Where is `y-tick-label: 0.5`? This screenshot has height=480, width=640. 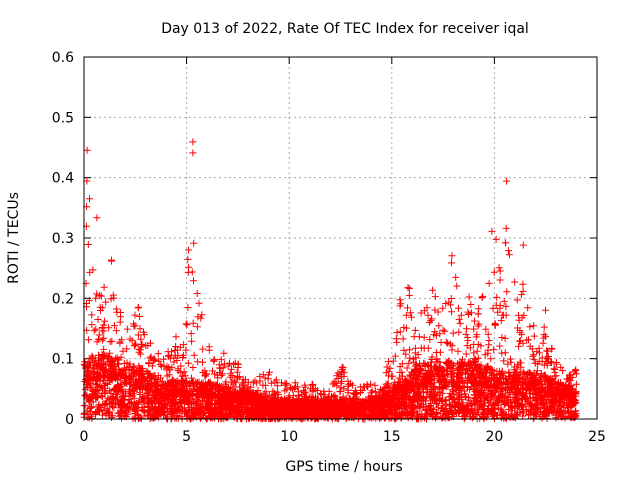 y-tick-label: 0.5 is located at coordinates (63, 118).